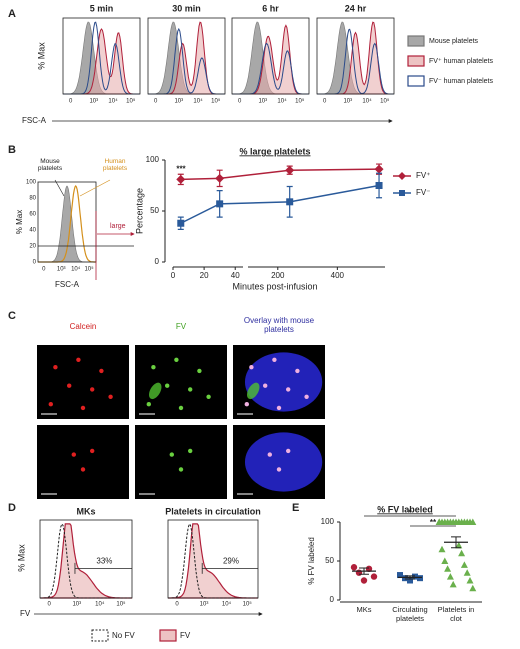  What do you see at coordinates (185, 635) in the screenshot?
I see `legend-label: FV` at bounding box center [185, 635].